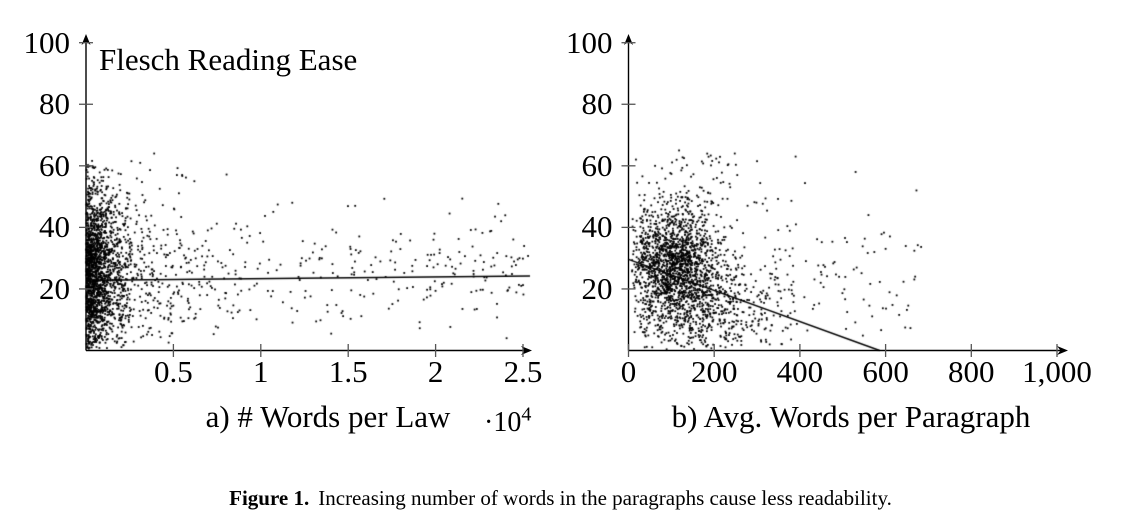  I want to click on x-tick-label: 0.5, so click(173, 371).